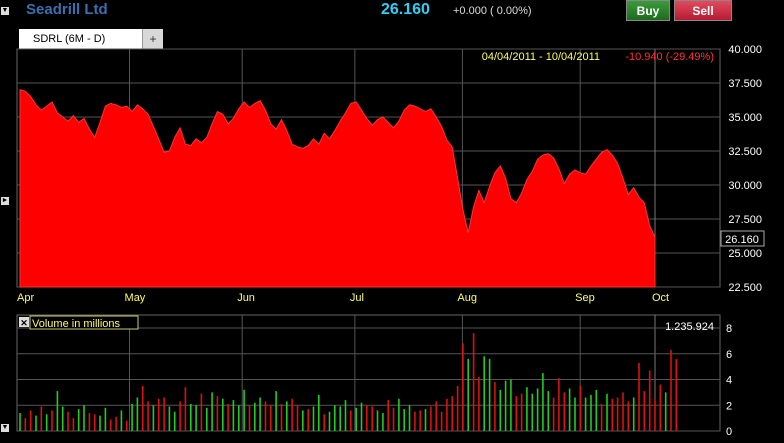 Image resolution: width=784 pixels, height=443 pixels. Describe the element at coordinates (729, 329) in the screenshot. I see `volume-y-tick-label: 8` at that location.